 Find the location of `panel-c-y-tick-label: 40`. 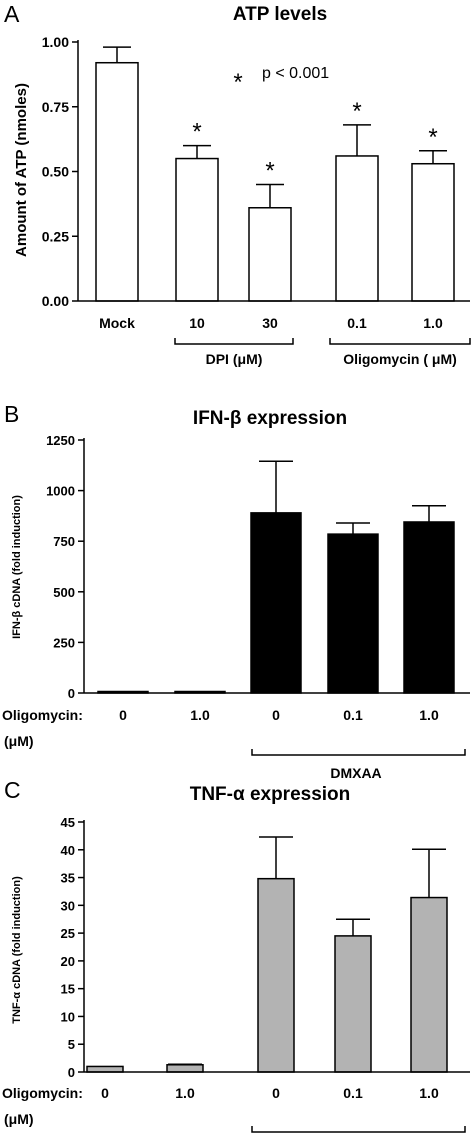

panel-c-y-tick-label: 40 is located at coordinates (68, 850).